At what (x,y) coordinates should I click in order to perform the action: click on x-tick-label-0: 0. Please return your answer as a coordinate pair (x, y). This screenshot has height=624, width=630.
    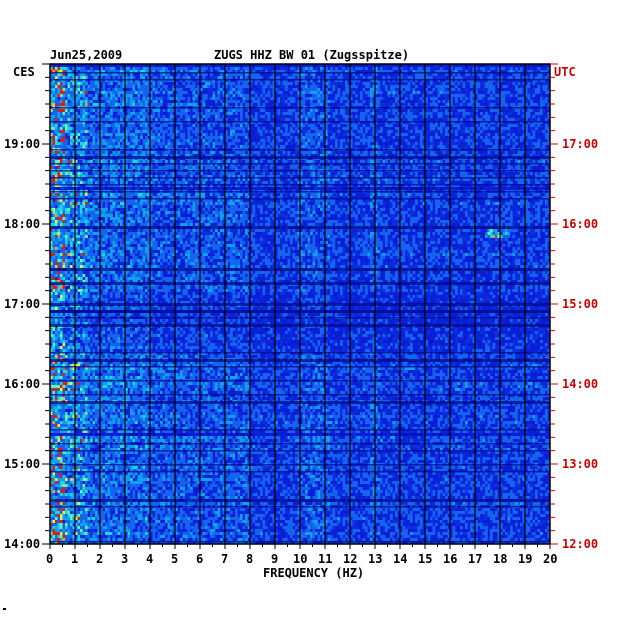
    Looking at the image, I should click on (49, 559).